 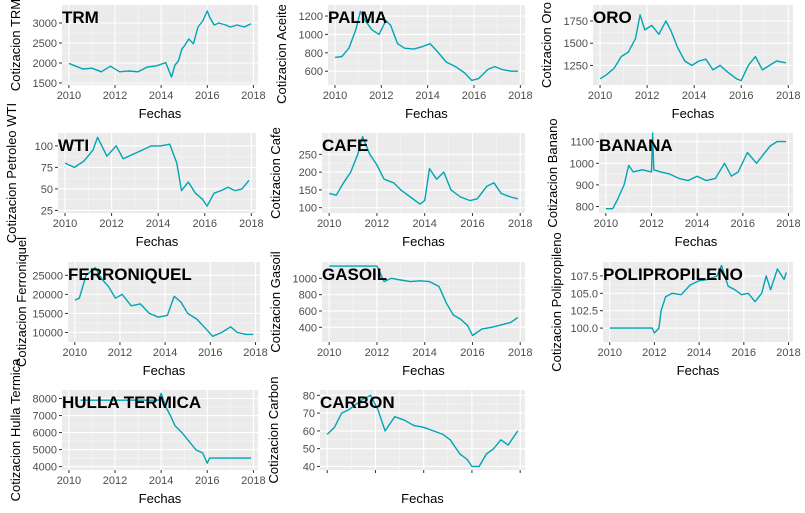 I want to click on y-tick-label: 200, so click(x=308, y=173).